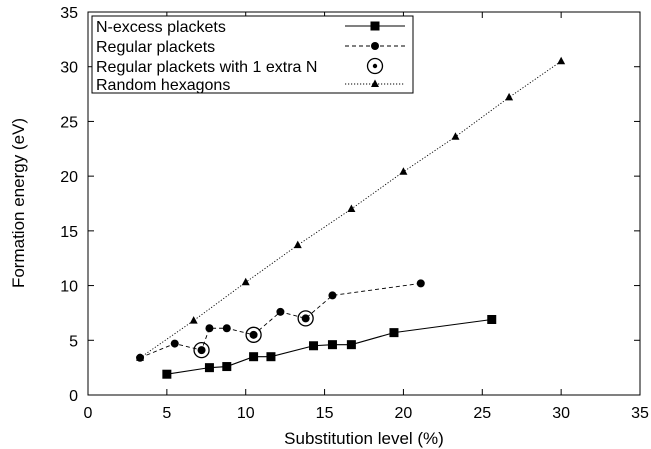 The height and width of the screenshot is (449, 651). What do you see at coordinates (69, 68) in the screenshot?
I see `y-tick-label: 30` at bounding box center [69, 68].